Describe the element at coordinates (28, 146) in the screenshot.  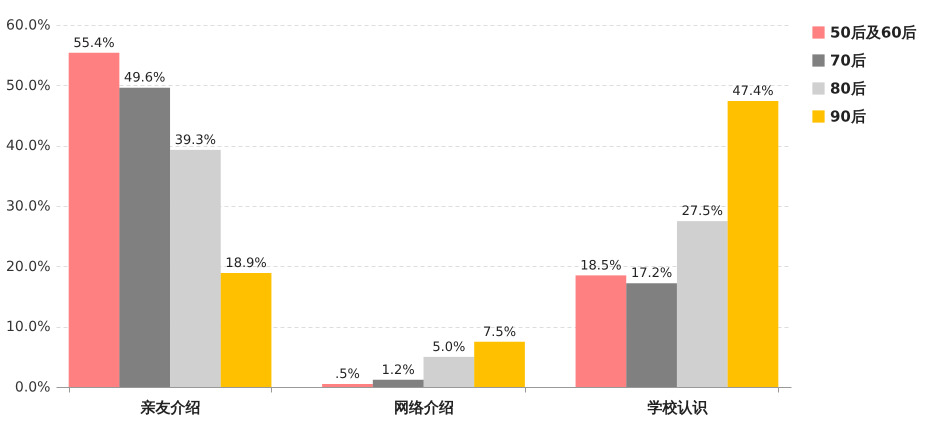
I see `y-tick-label: 40.0%` at that location.